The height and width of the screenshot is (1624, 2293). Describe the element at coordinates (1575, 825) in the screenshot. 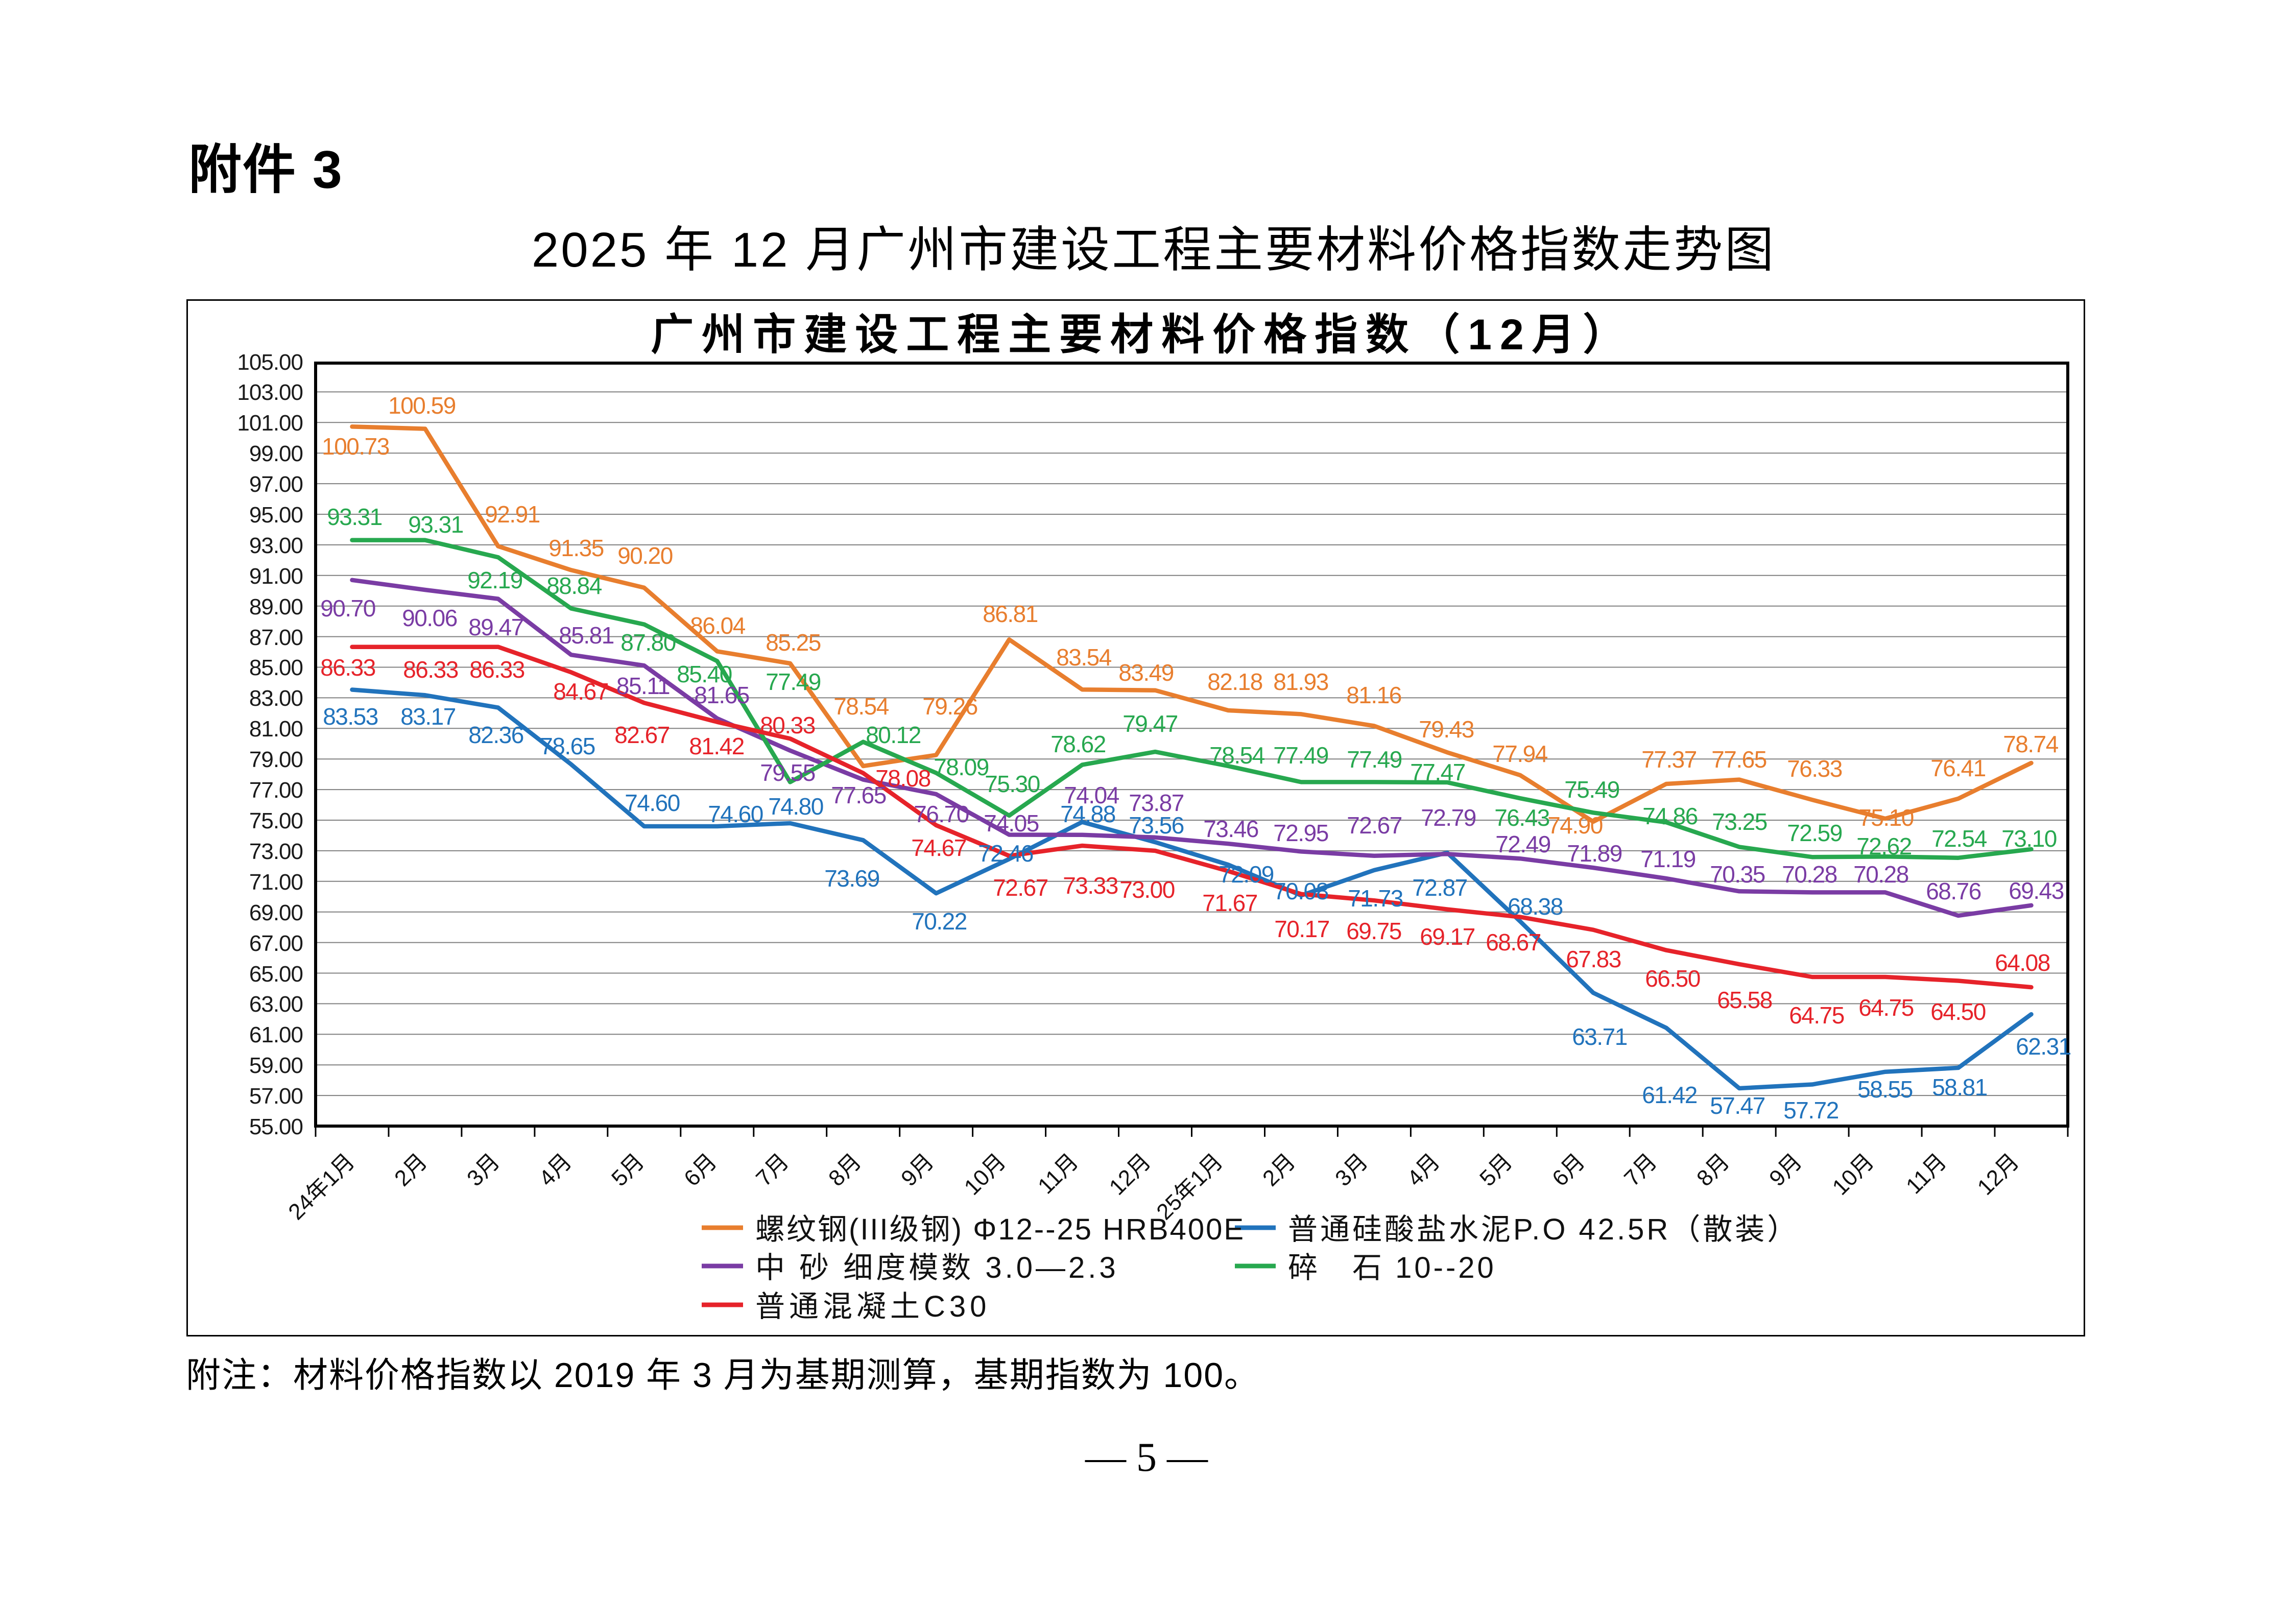

I see `svg-text: 74.90` at that location.